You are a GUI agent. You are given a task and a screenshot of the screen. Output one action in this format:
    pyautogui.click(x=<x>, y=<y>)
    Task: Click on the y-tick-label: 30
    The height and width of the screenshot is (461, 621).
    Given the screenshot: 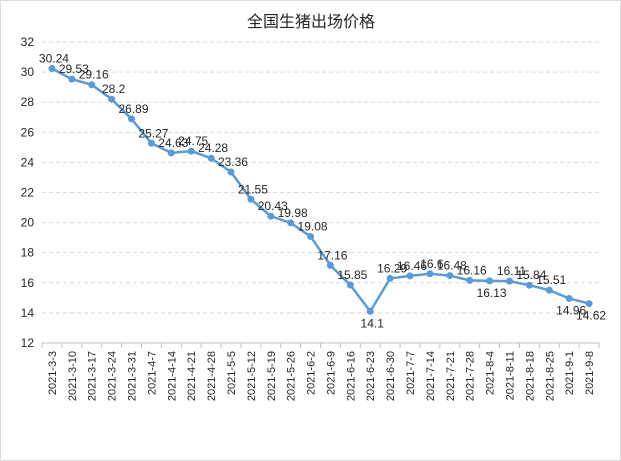 What is the action you would take?
    pyautogui.click(x=28, y=72)
    